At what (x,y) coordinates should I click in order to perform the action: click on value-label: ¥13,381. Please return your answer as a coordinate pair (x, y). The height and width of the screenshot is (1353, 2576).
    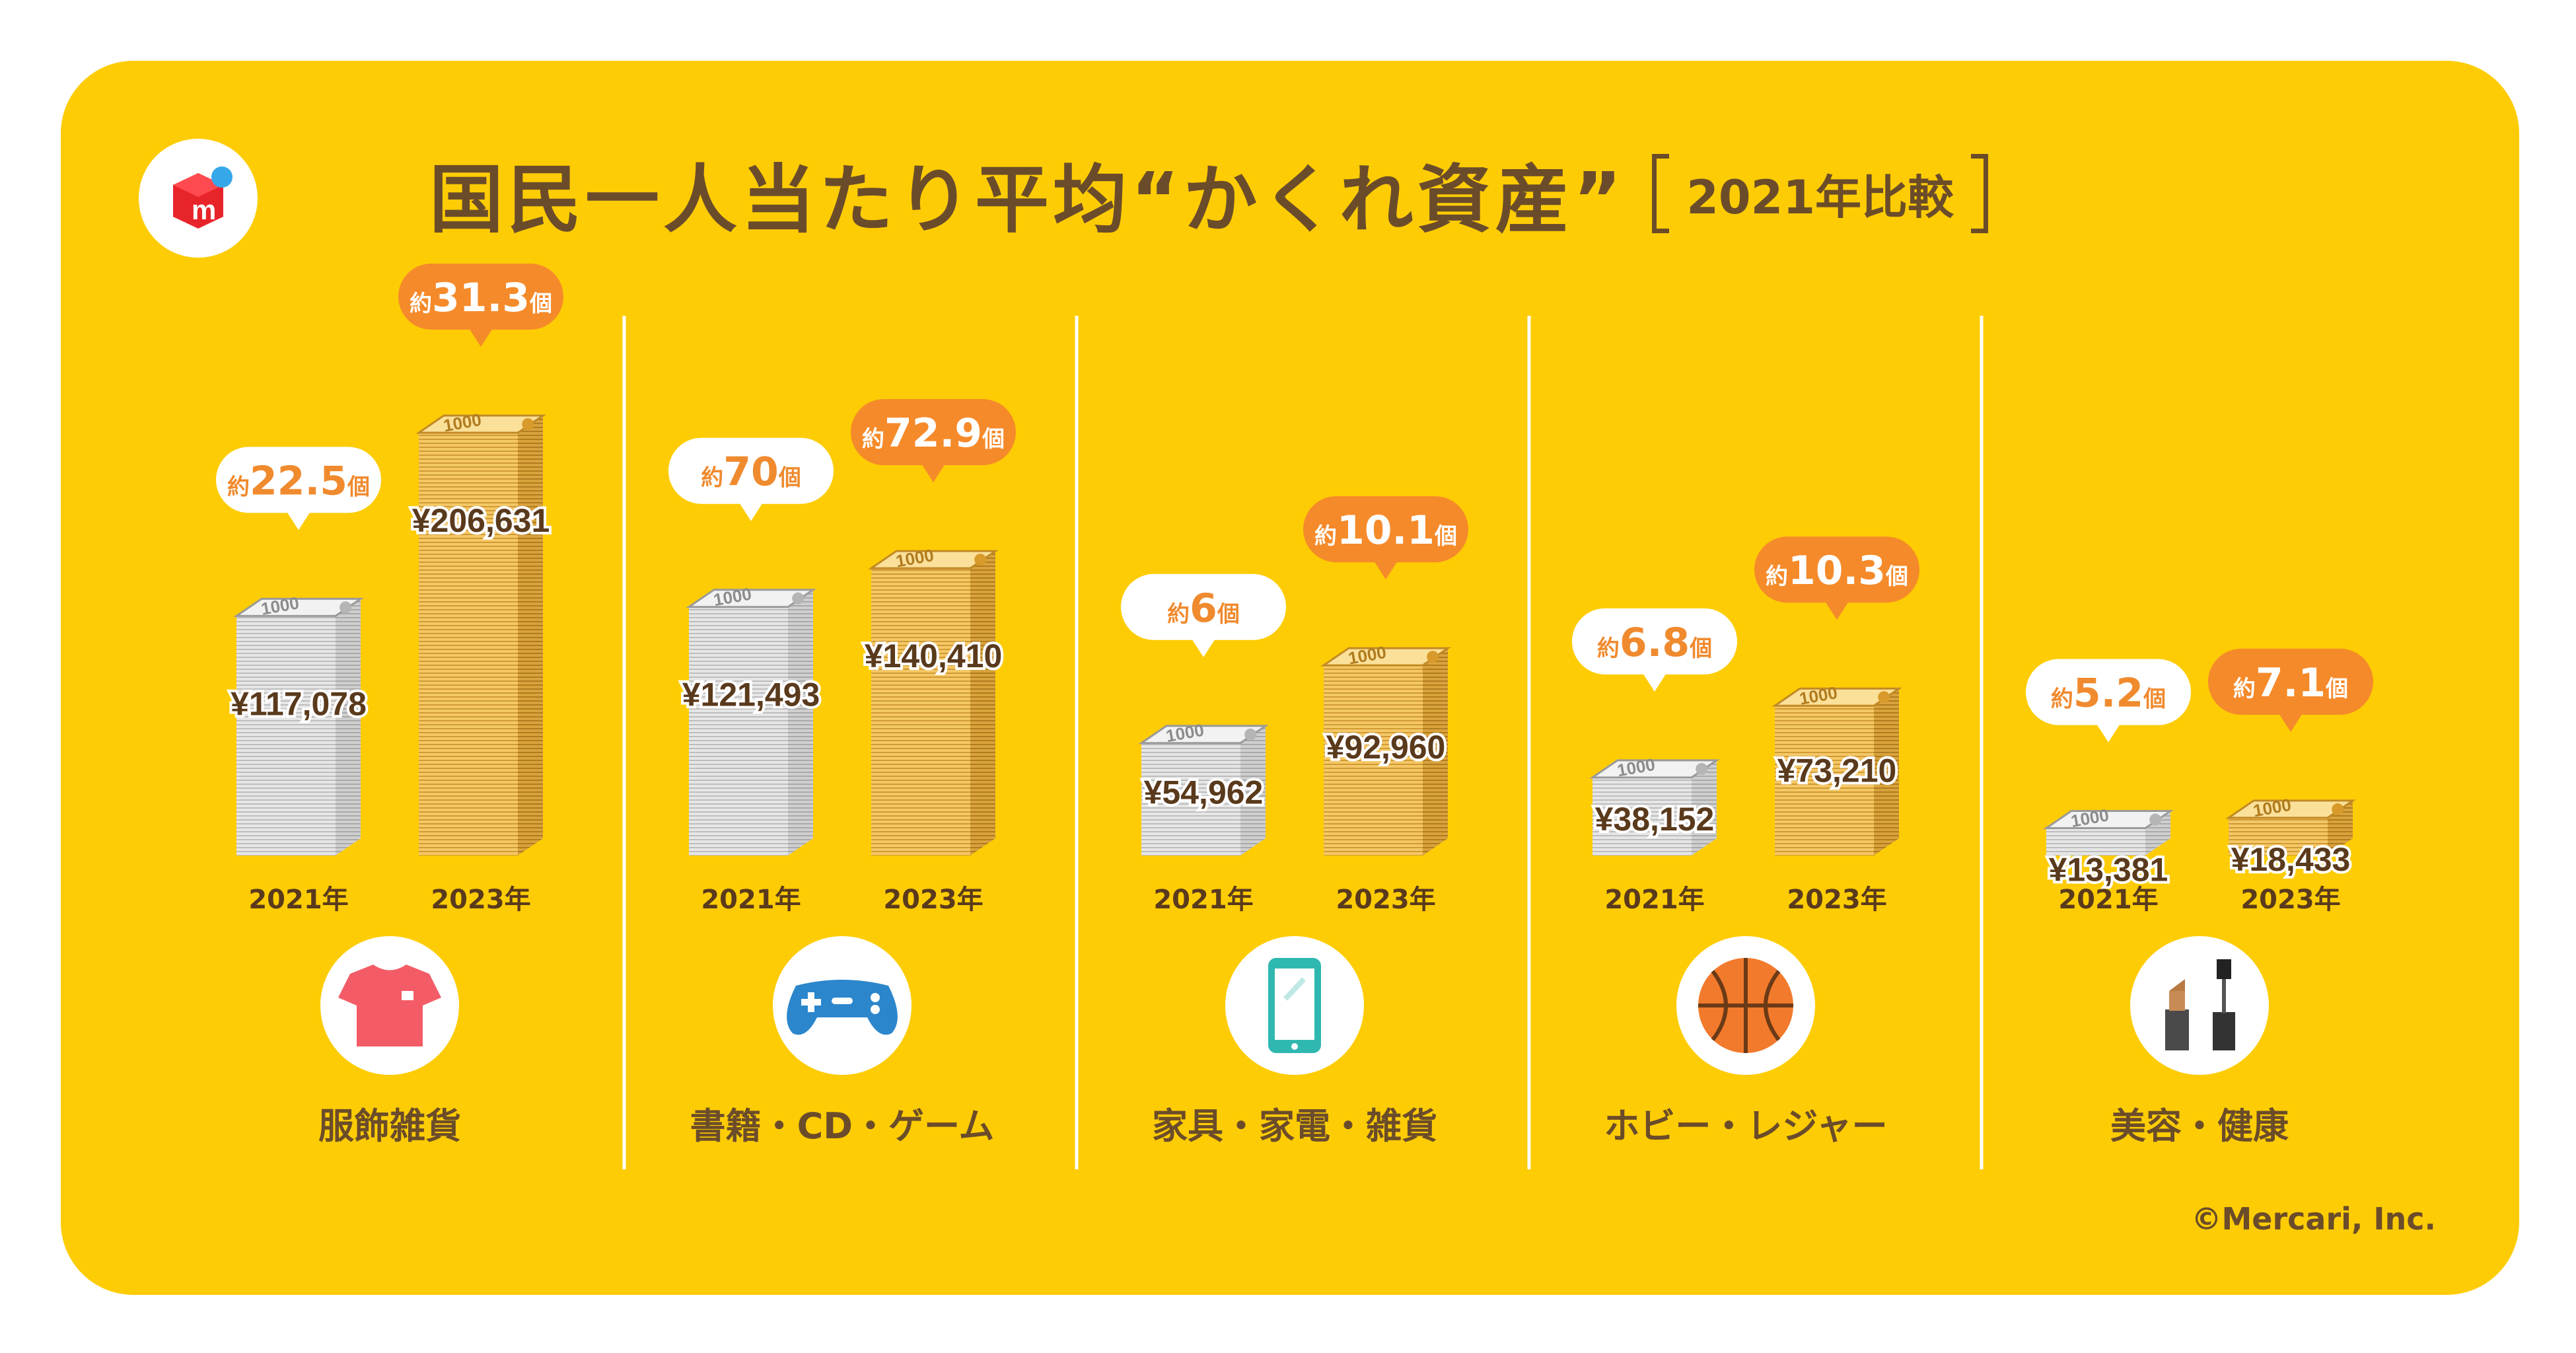
    Looking at the image, I should click on (2108, 871).